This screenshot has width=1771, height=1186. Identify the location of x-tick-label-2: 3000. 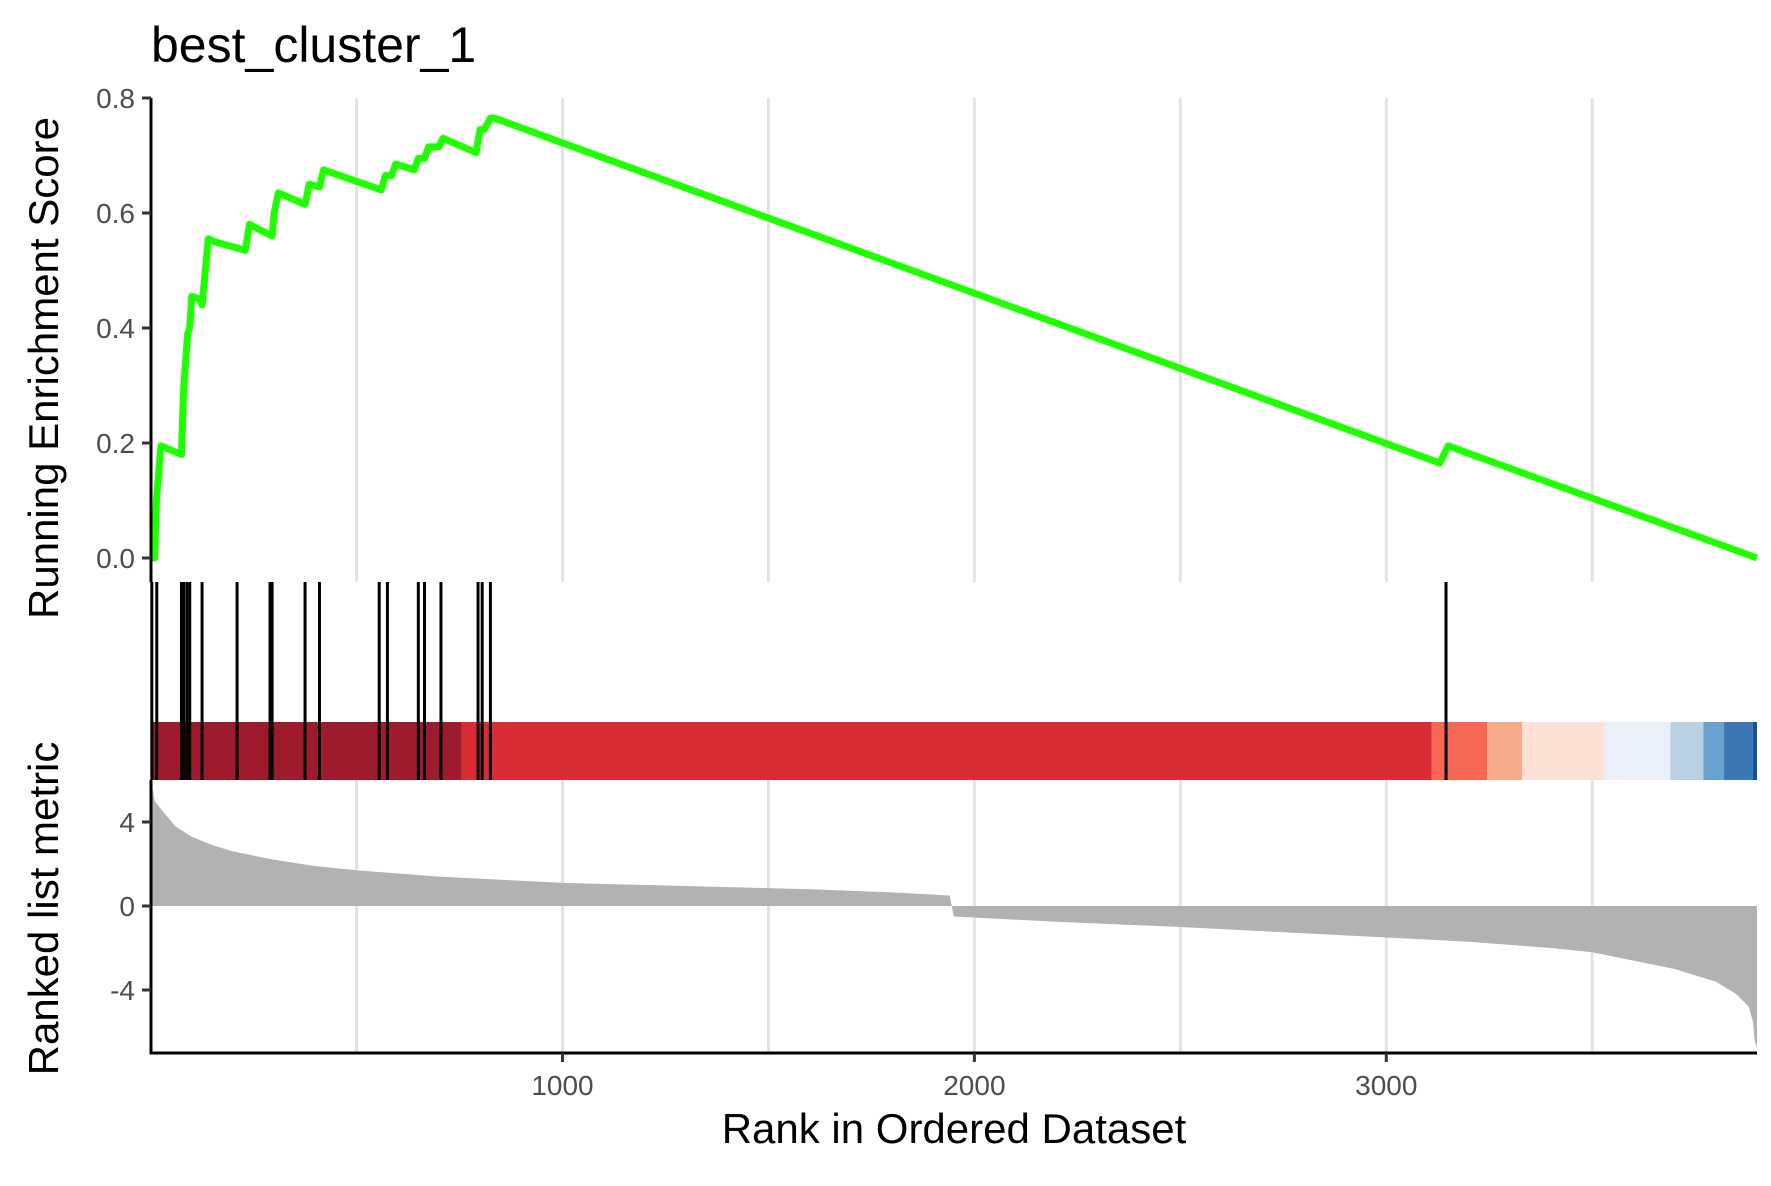
(1386, 1085).